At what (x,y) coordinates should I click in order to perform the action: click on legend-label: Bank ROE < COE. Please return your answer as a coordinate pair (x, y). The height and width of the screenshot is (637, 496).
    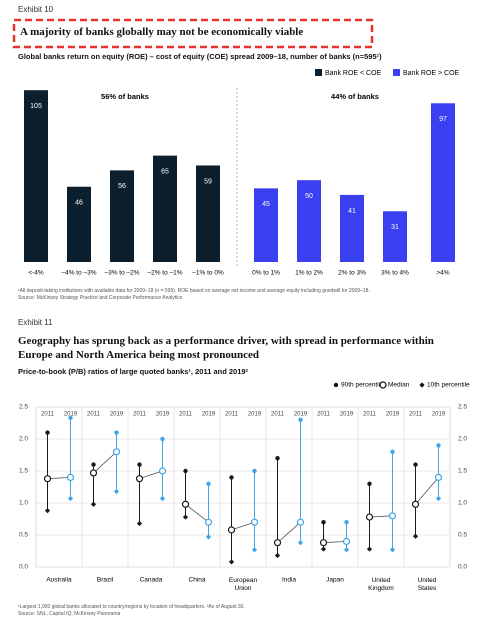
    Looking at the image, I should click on (353, 73).